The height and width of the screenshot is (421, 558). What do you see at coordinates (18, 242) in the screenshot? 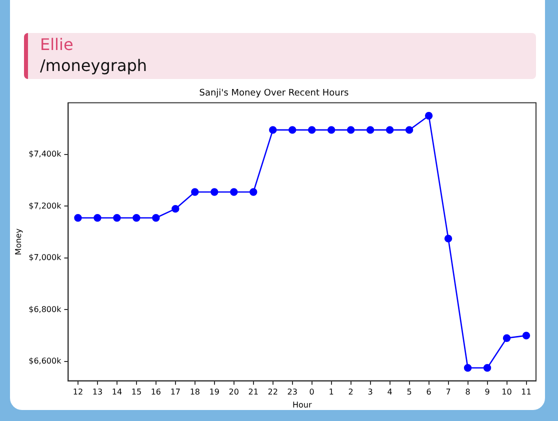
I see `y-axis-title: Money` at bounding box center [18, 242].